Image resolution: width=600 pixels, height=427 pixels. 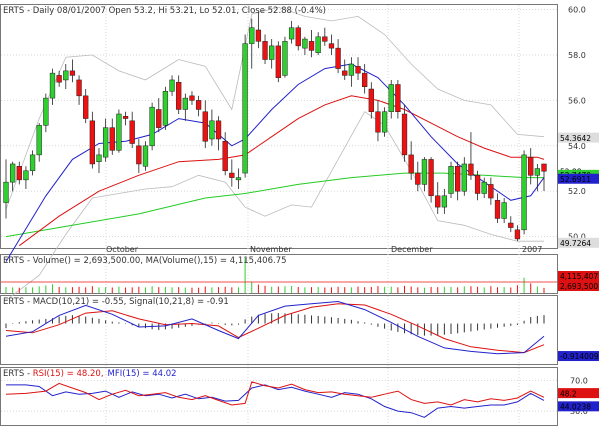 I want to click on mfi-line, so click(x=275, y=401).